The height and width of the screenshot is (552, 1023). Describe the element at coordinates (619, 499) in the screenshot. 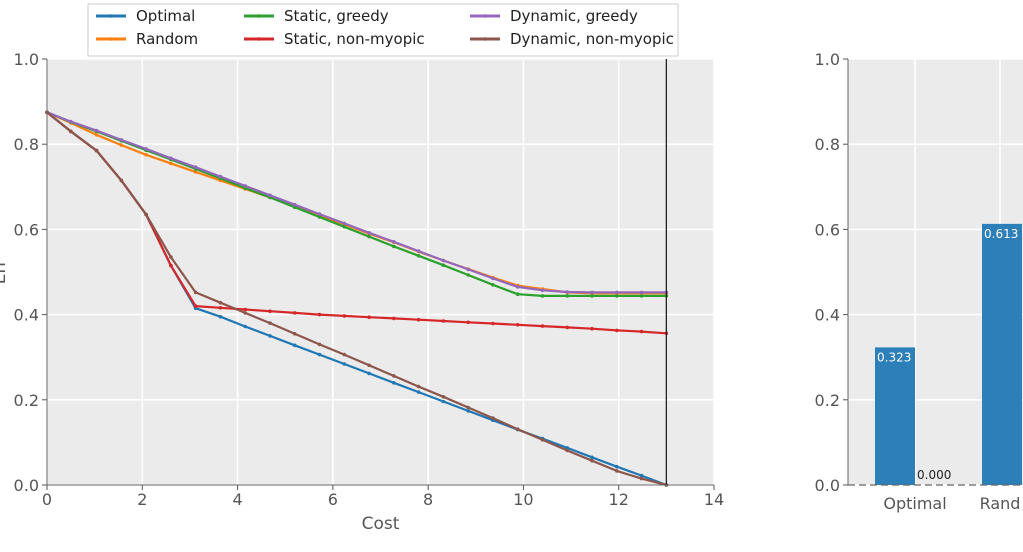

I see `x-tick-label: 12` at that location.